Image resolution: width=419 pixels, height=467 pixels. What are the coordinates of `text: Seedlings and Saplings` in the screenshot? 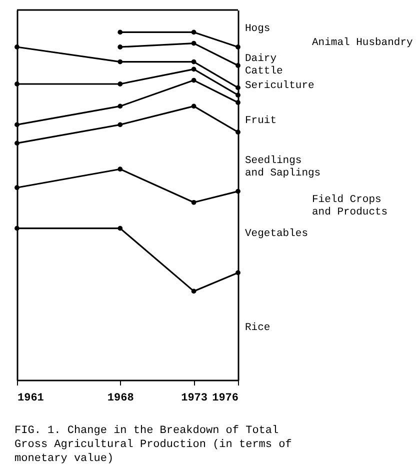 It's located at (283, 167).